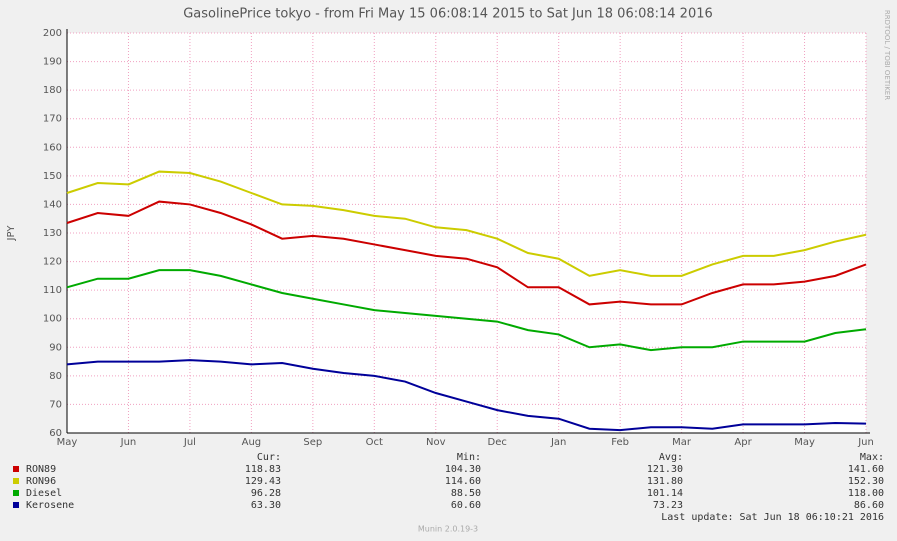  I want to click on legend-stat: 86.60, so click(869, 505).